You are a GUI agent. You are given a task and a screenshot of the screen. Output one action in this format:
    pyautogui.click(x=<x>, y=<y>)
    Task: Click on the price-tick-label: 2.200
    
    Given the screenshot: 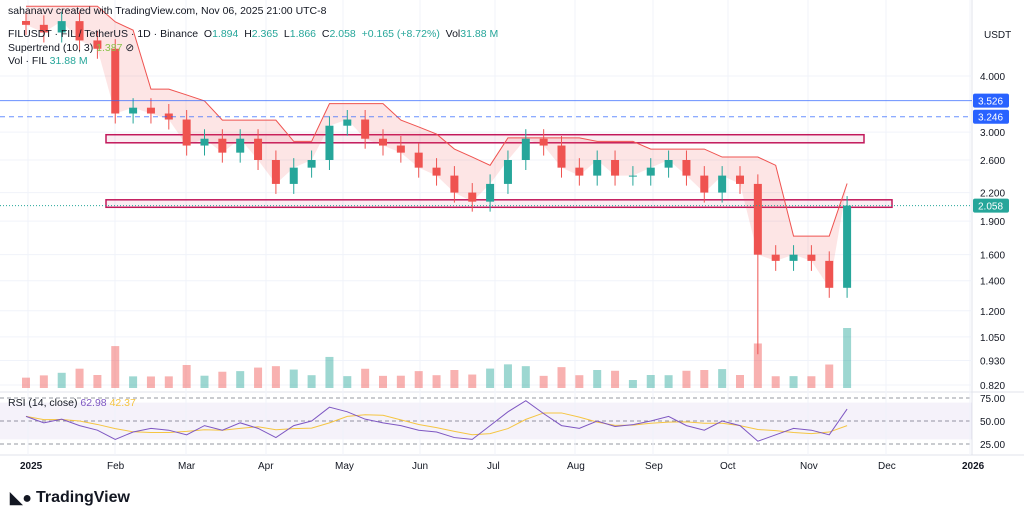 What is the action you would take?
    pyautogui.click(x=992, y=194)
    